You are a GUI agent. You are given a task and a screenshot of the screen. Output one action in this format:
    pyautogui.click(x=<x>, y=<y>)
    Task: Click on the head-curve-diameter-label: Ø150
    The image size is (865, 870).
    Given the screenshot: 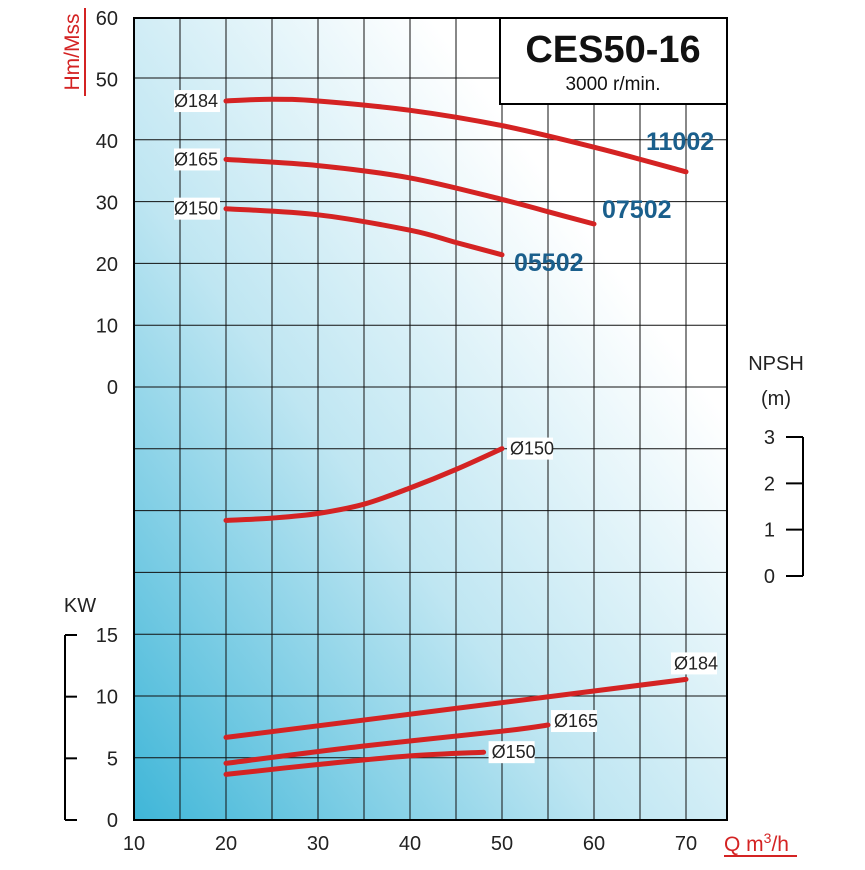 What is the action you would take?
    pyautogui.click(x=196, y=209)
    